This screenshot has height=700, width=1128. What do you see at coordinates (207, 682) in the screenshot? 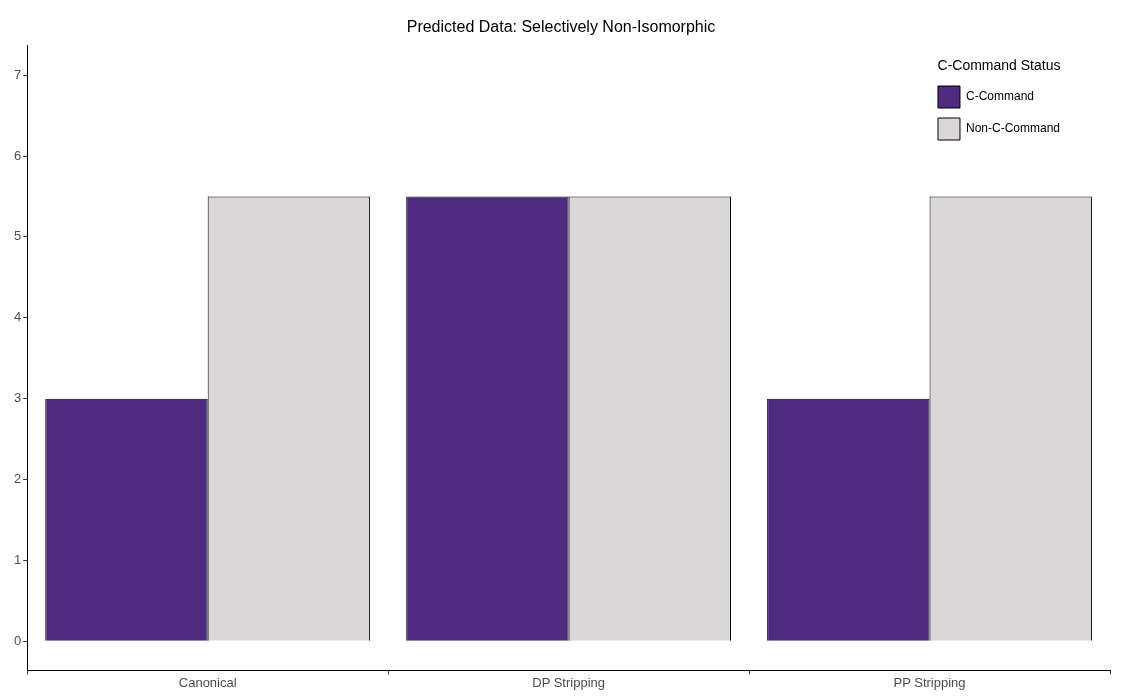
I see `x-tick-label: Canonical` at bounding box center [207, 682].